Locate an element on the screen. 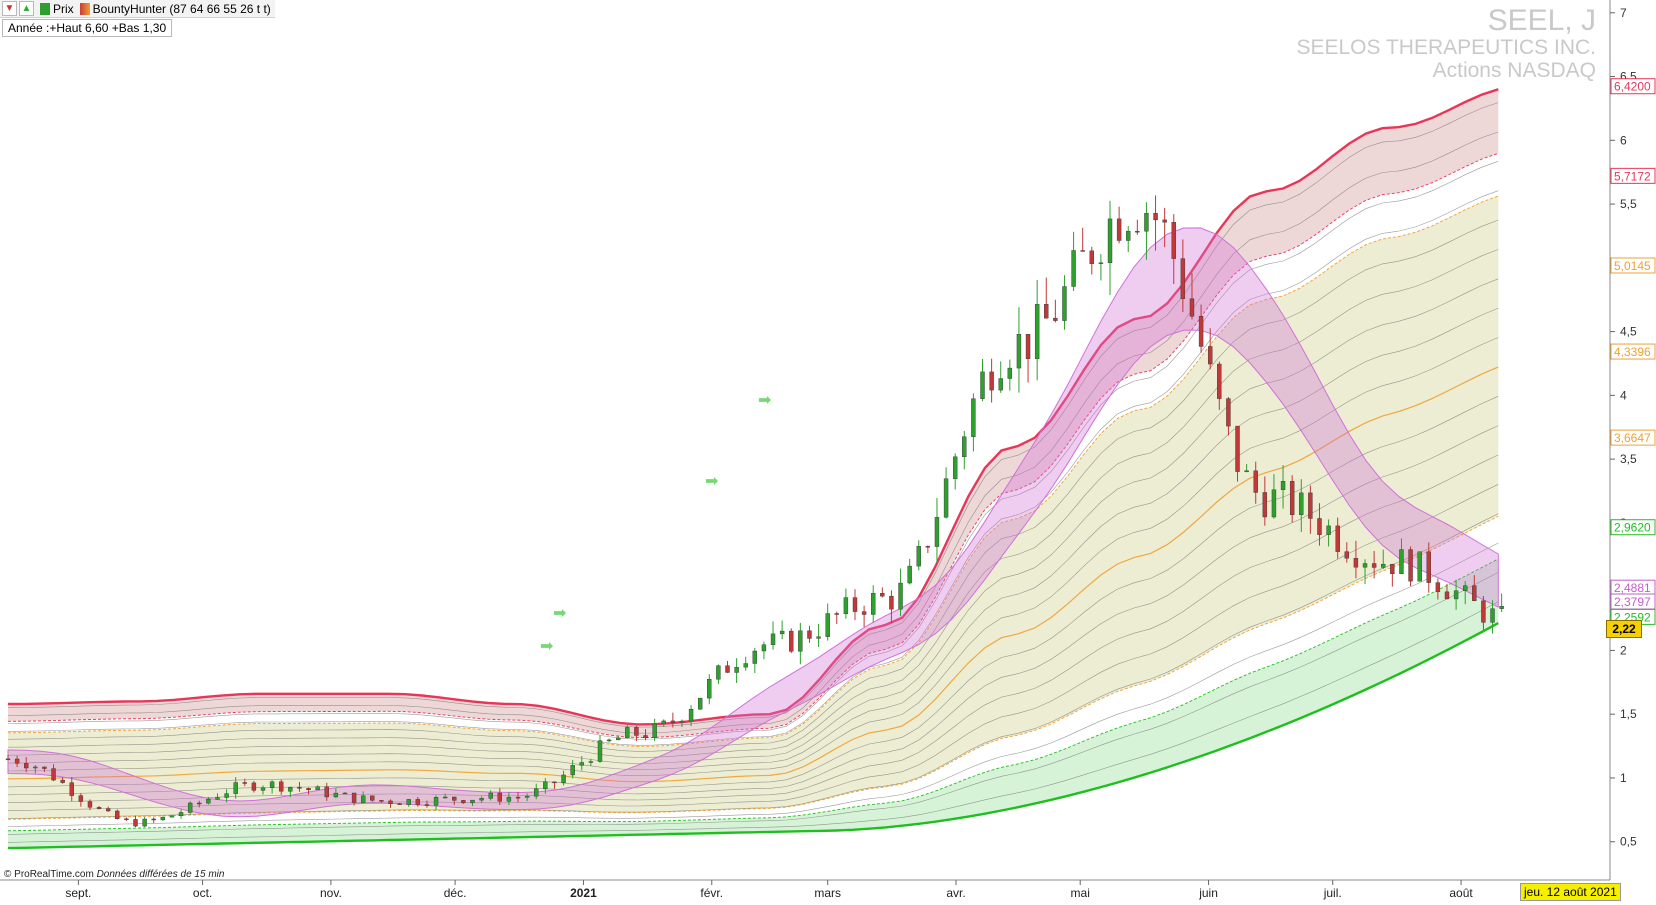  scroll-down-button: ▼ is located at coordinates (9, 8).